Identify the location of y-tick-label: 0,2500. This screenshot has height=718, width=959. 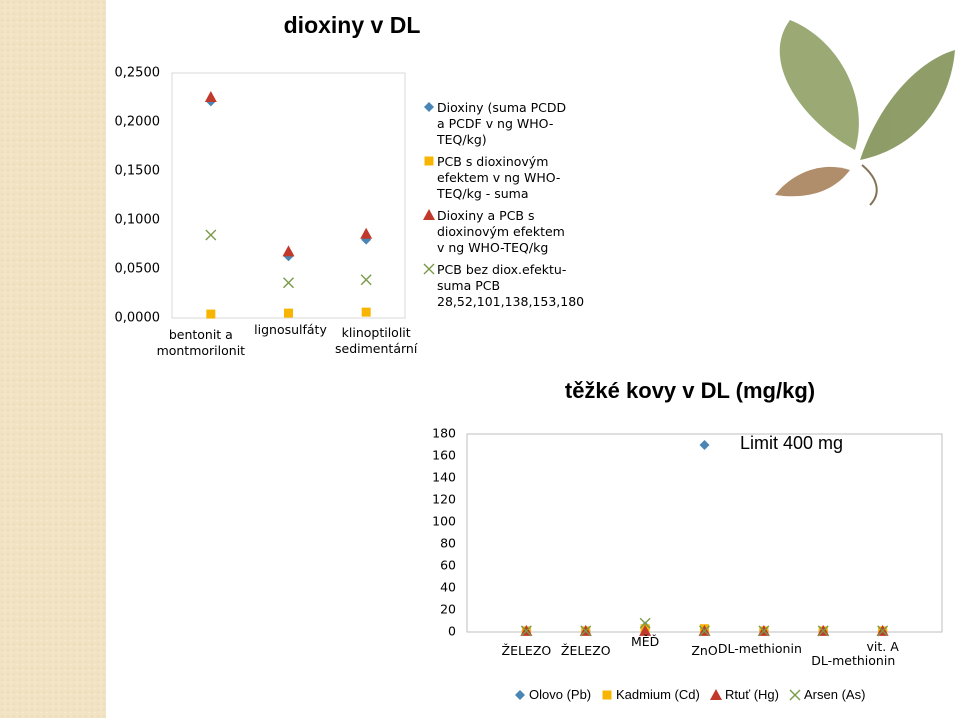
(138, 73).